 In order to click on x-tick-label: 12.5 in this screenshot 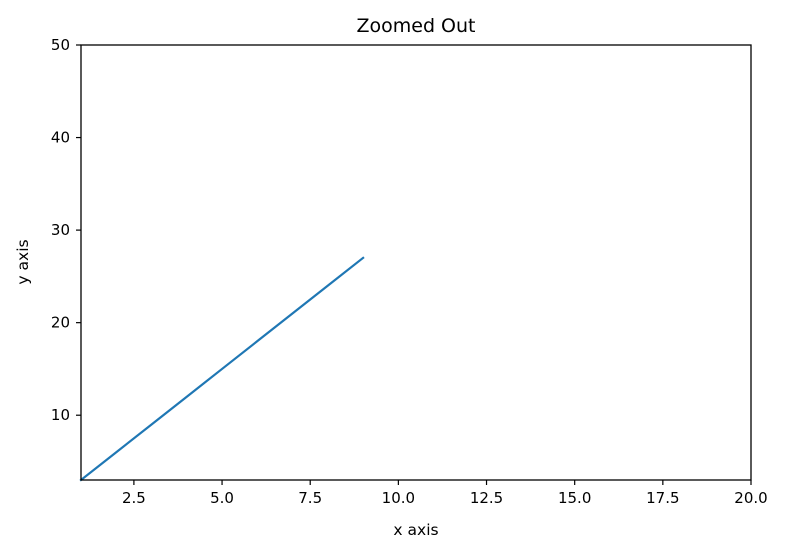, I will do `click(486, 498)`.